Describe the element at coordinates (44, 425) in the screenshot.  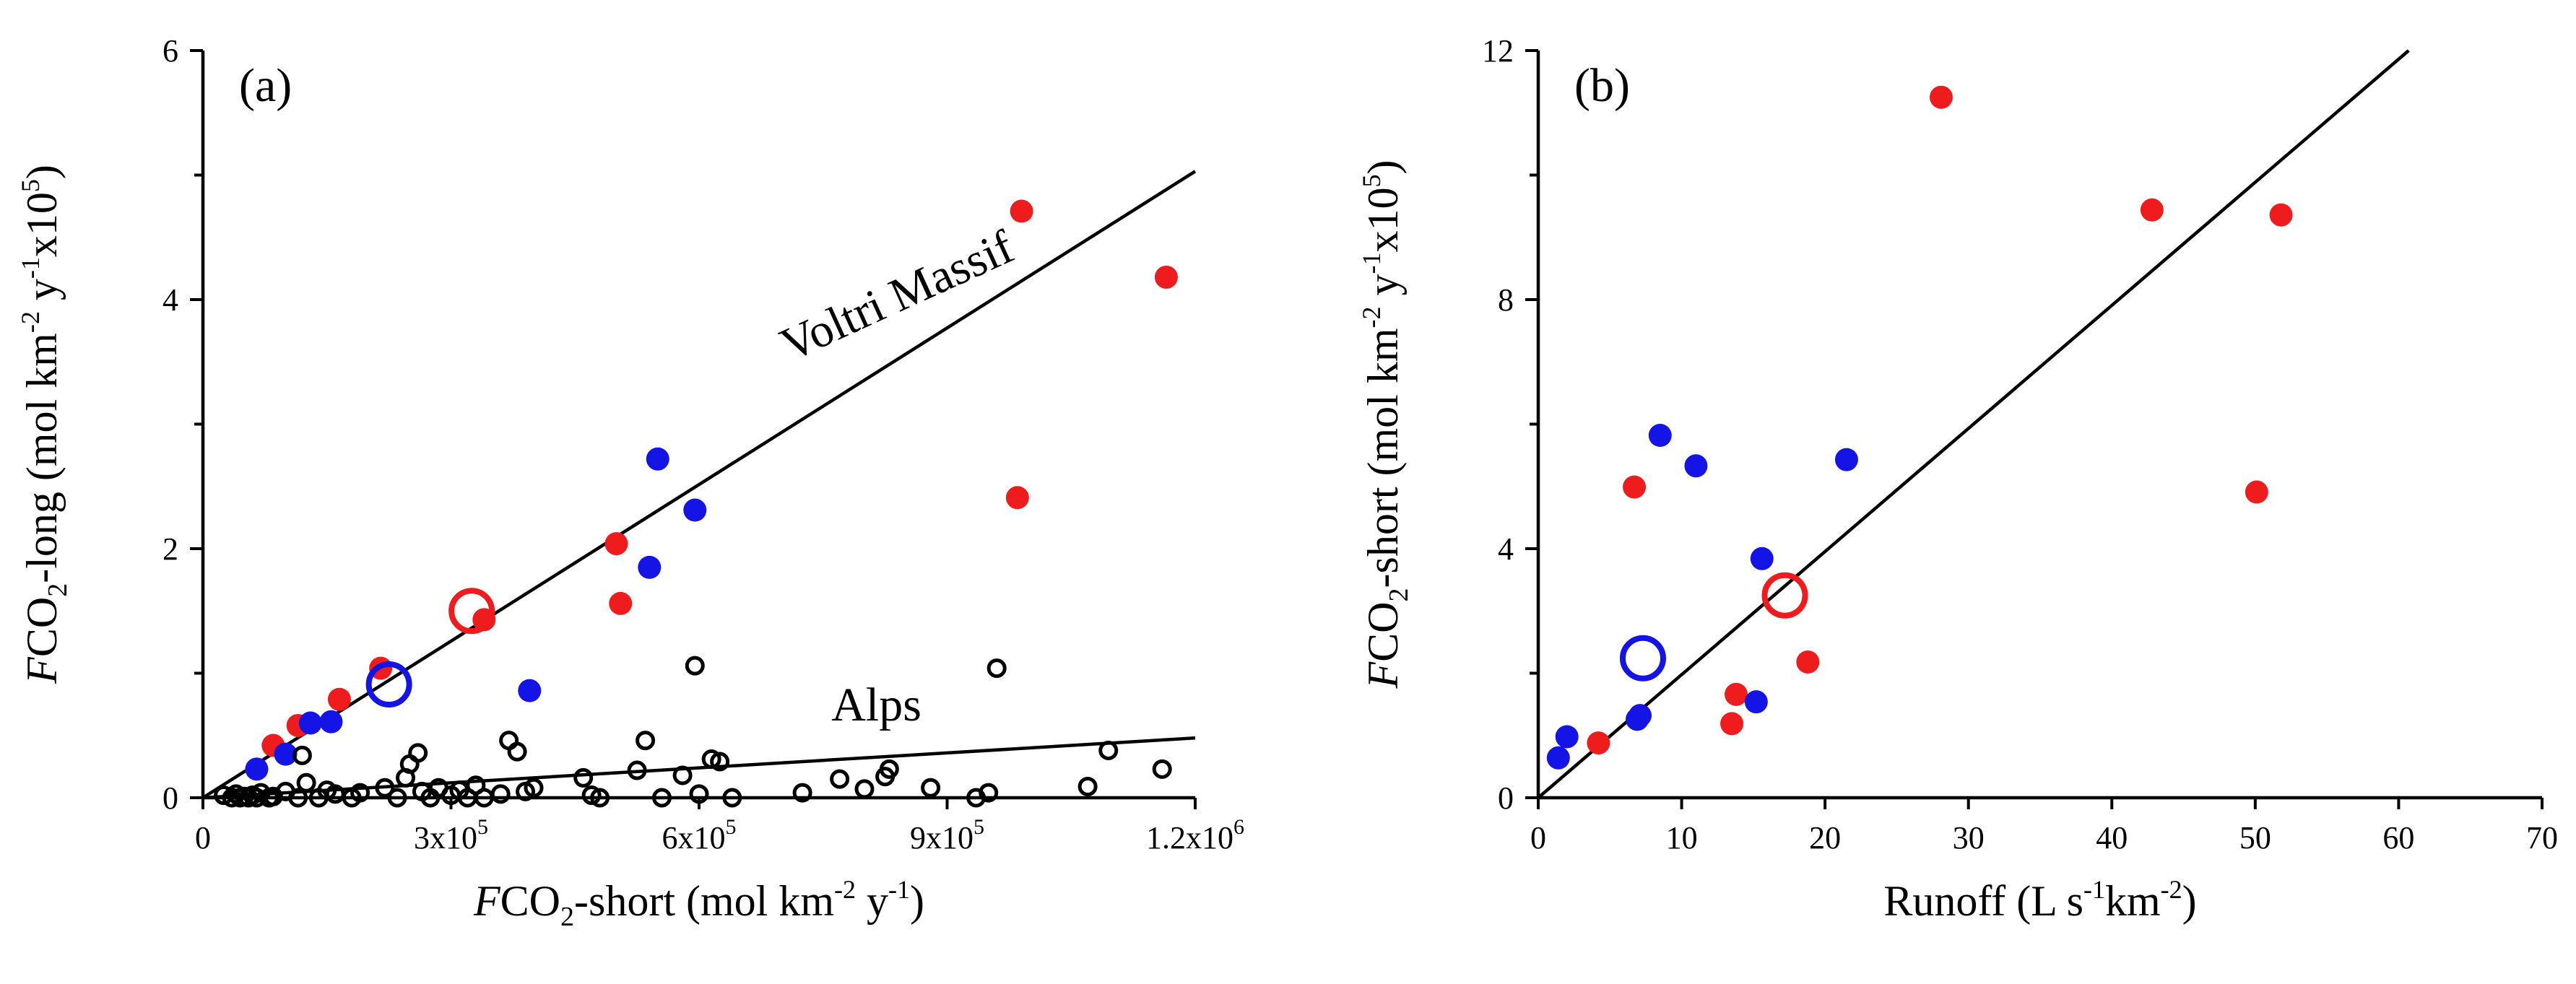
I see `chart-a-y-axis-label: FCO2-long (mol km-2 y-1x105)` at that location.